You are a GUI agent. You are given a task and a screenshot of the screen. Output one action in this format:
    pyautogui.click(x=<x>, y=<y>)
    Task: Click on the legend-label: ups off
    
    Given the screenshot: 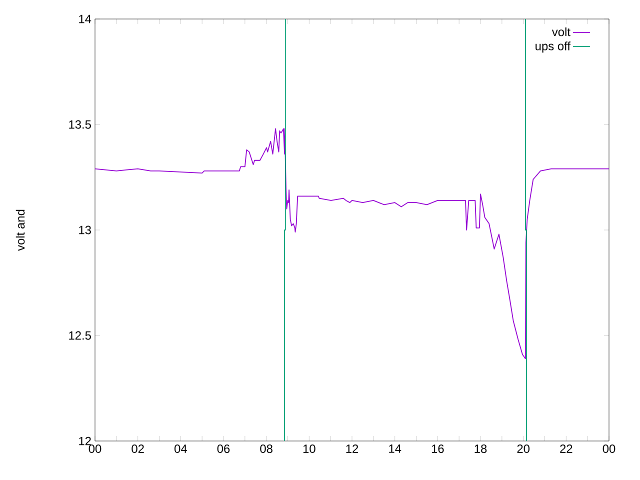 What is the action you would take?
    pyautogui.click(x=553, y=47)
    